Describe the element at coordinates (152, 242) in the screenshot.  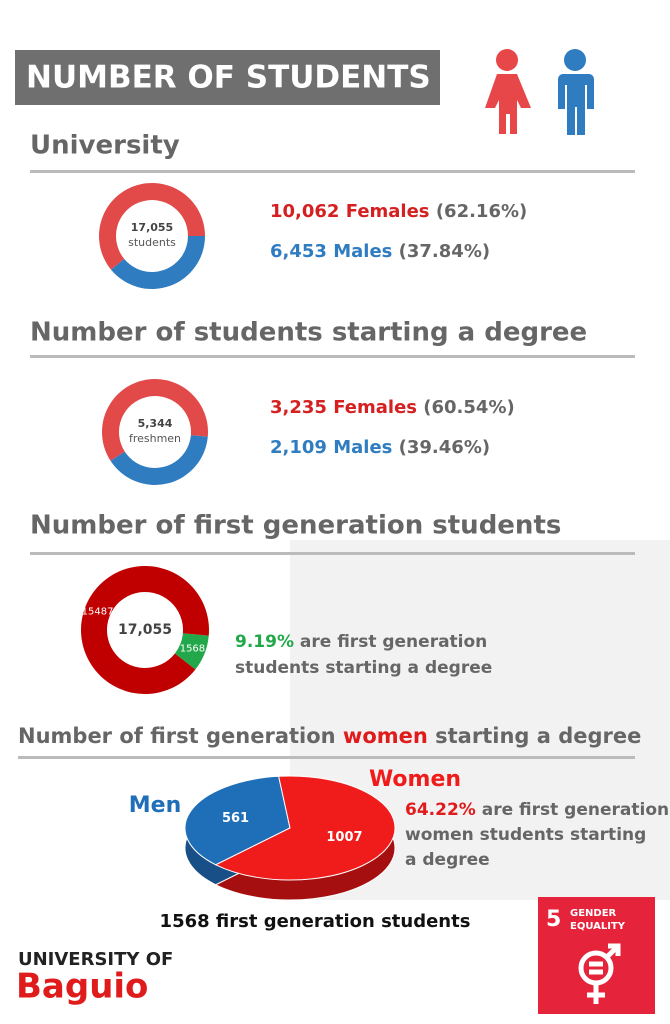
I see `center-label: students` at that location.